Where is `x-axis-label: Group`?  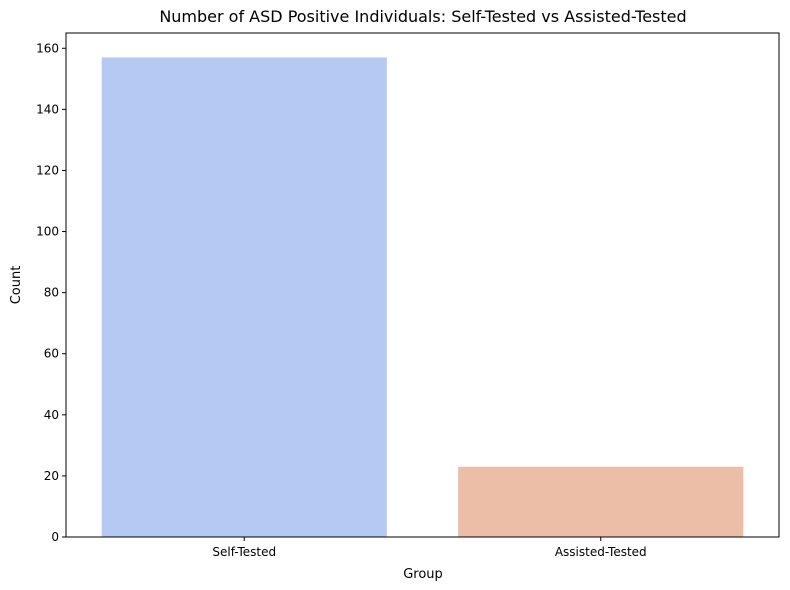
x-axis-label: Group is located at coordinates (423, 574).